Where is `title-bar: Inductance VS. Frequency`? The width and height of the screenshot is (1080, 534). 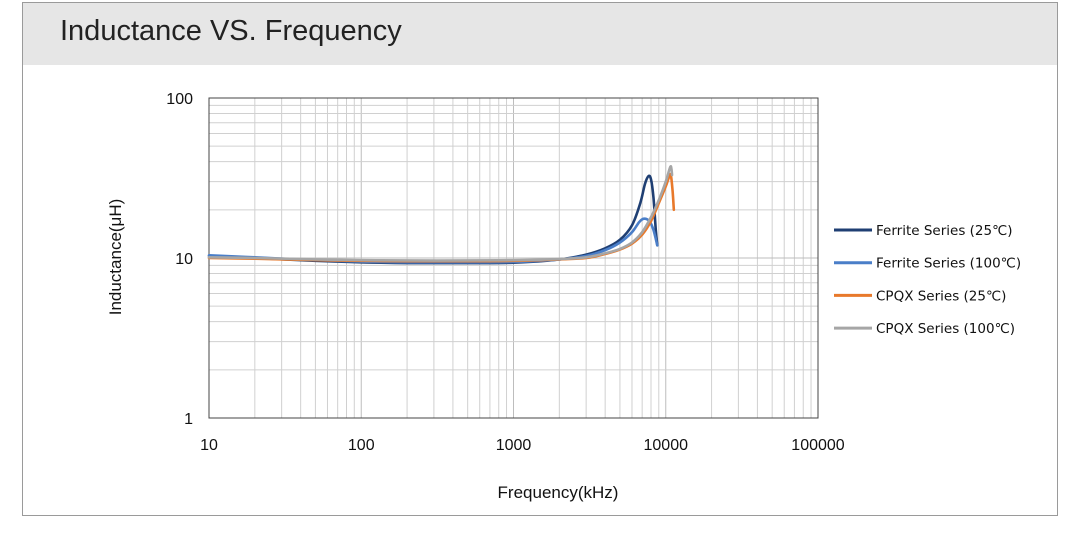 title-bar: Inductance VS. Frequency is located at coordinates (540, 34).